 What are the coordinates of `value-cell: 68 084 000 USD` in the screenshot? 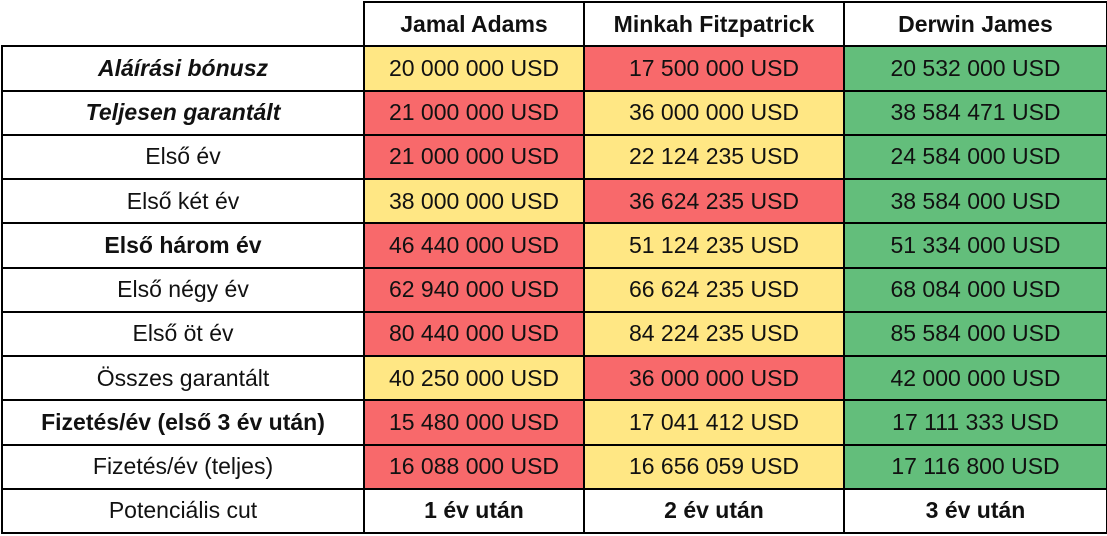 It's located at (975, 289).